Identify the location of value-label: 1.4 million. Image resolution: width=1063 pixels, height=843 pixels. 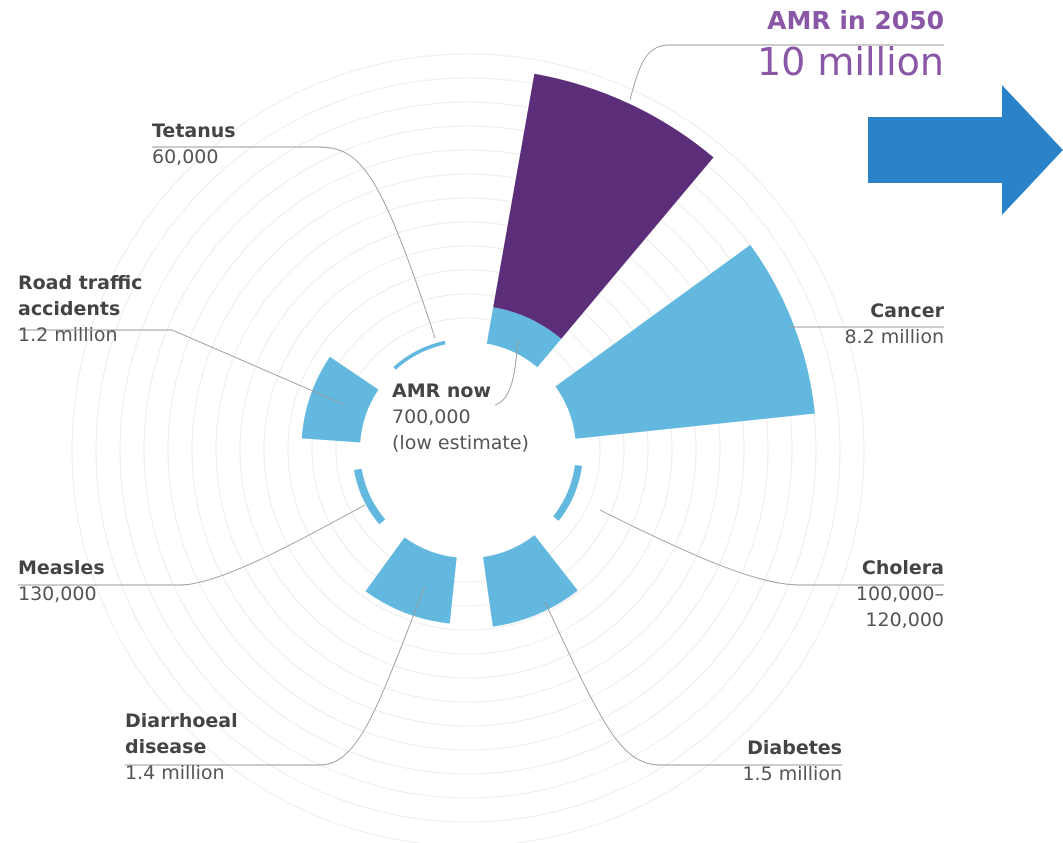
(175, 773).